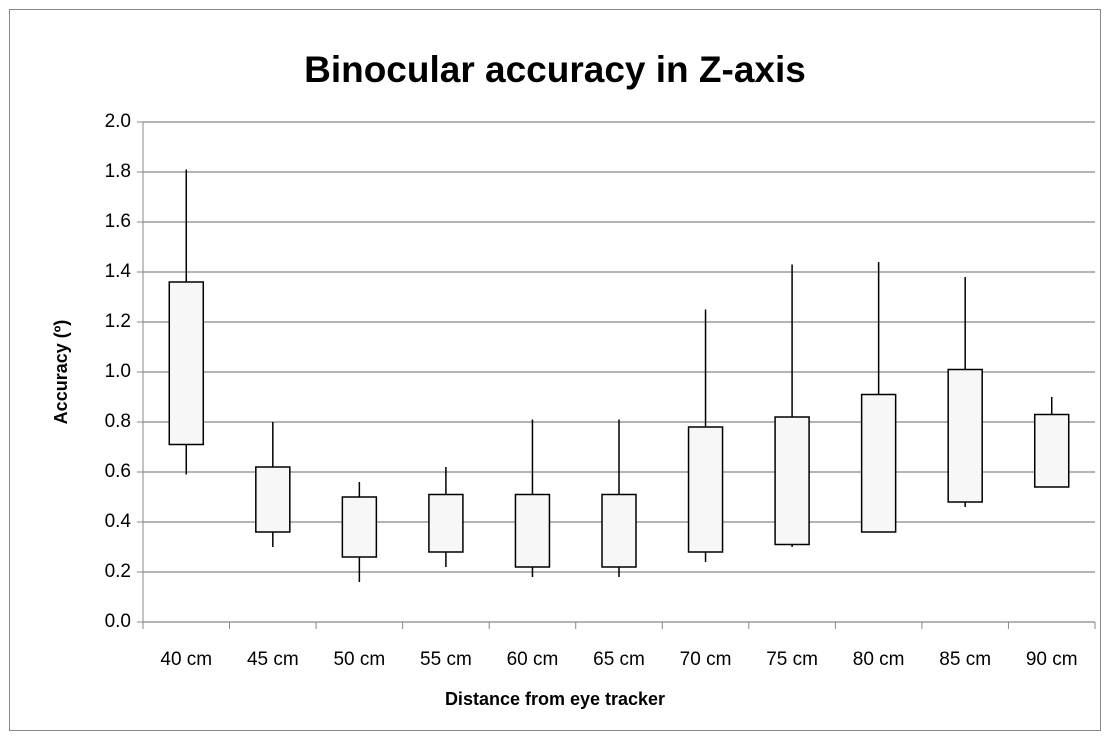 This screenshot has height=740, width=1110. I want to click on y-tick-label: 1.6, so click(118, 221).